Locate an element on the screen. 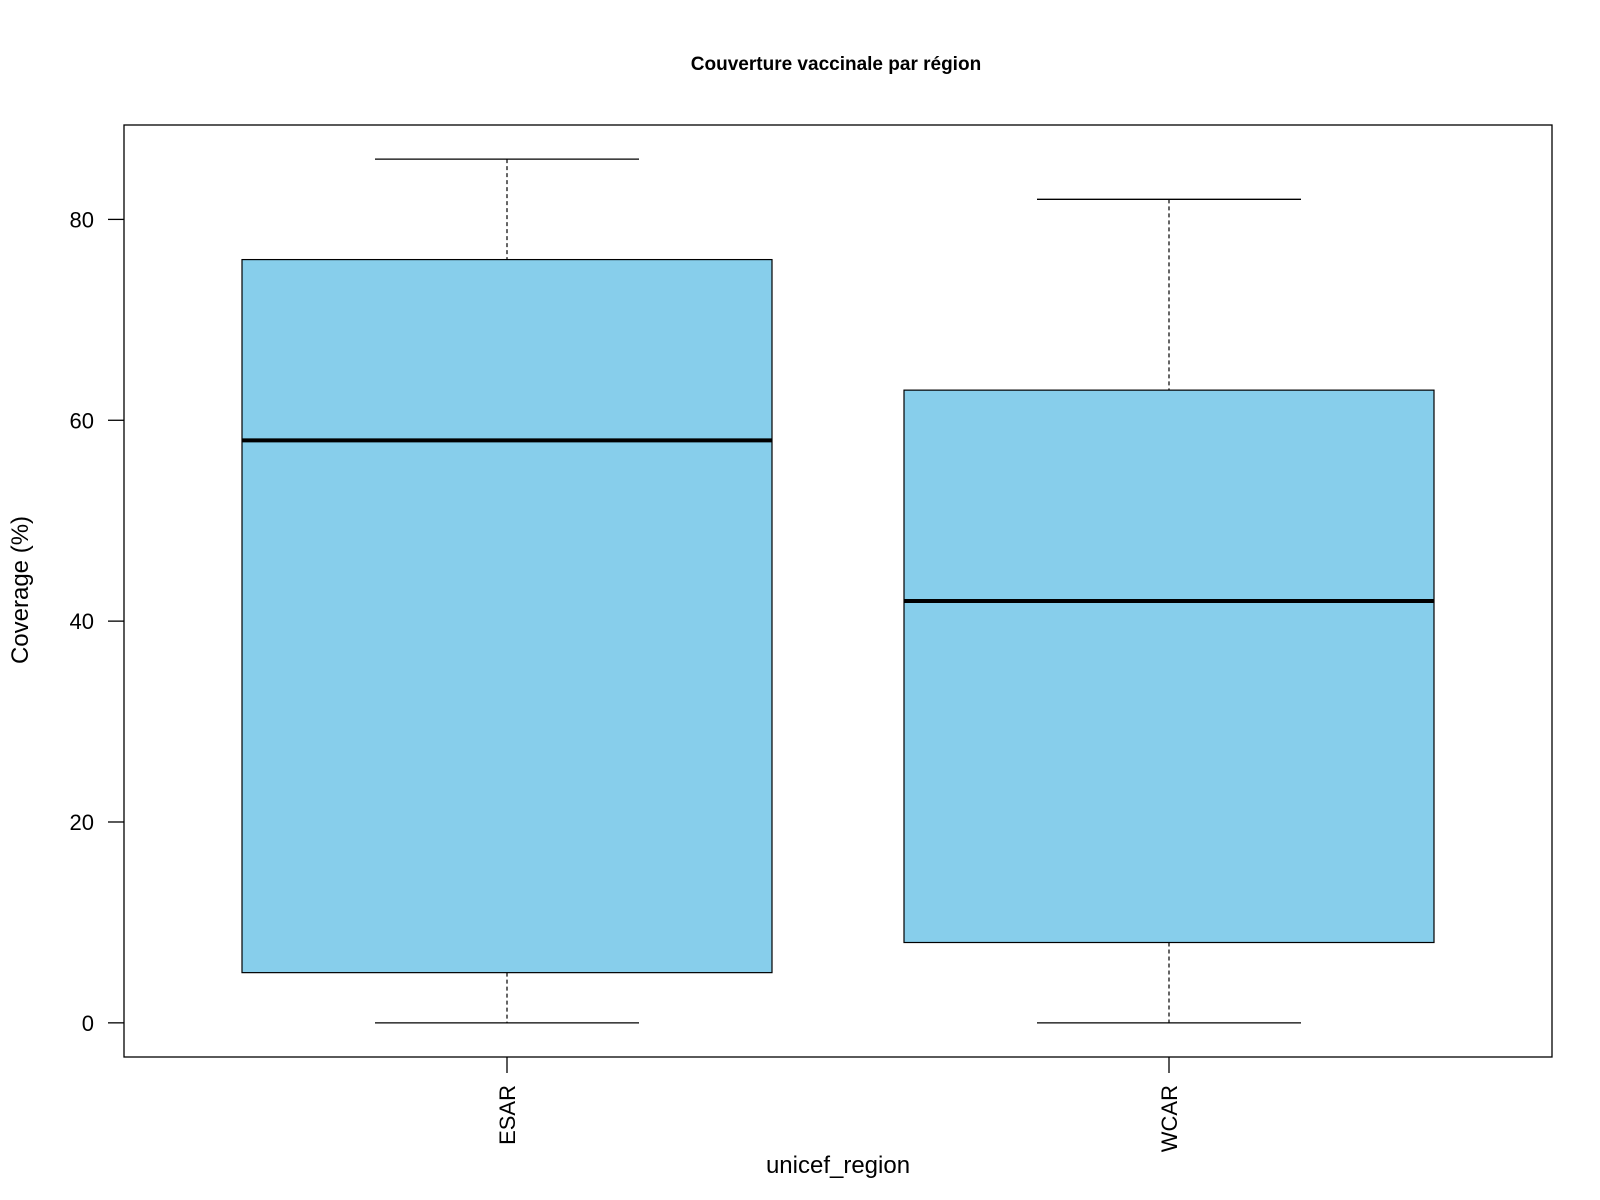 This screenshot has height=1200, width=1600. x-axis: ESAR WCAR is located at coordinates (838, 1104).